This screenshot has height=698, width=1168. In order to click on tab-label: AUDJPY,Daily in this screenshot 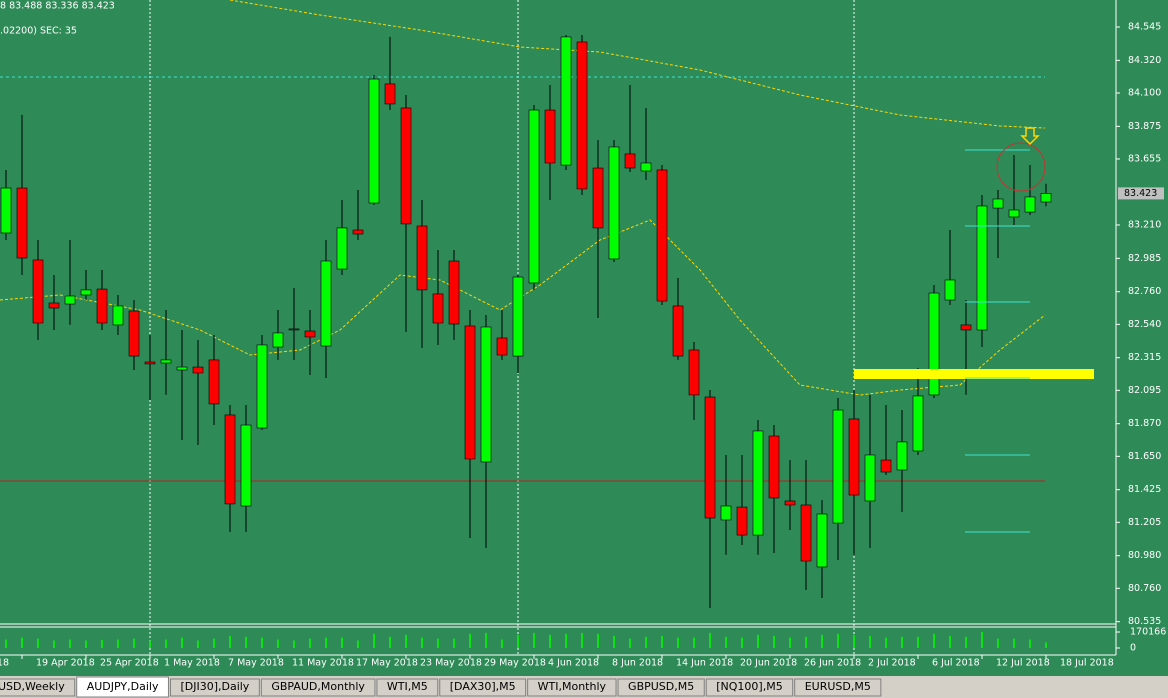, I will do `click(123, 686)`.